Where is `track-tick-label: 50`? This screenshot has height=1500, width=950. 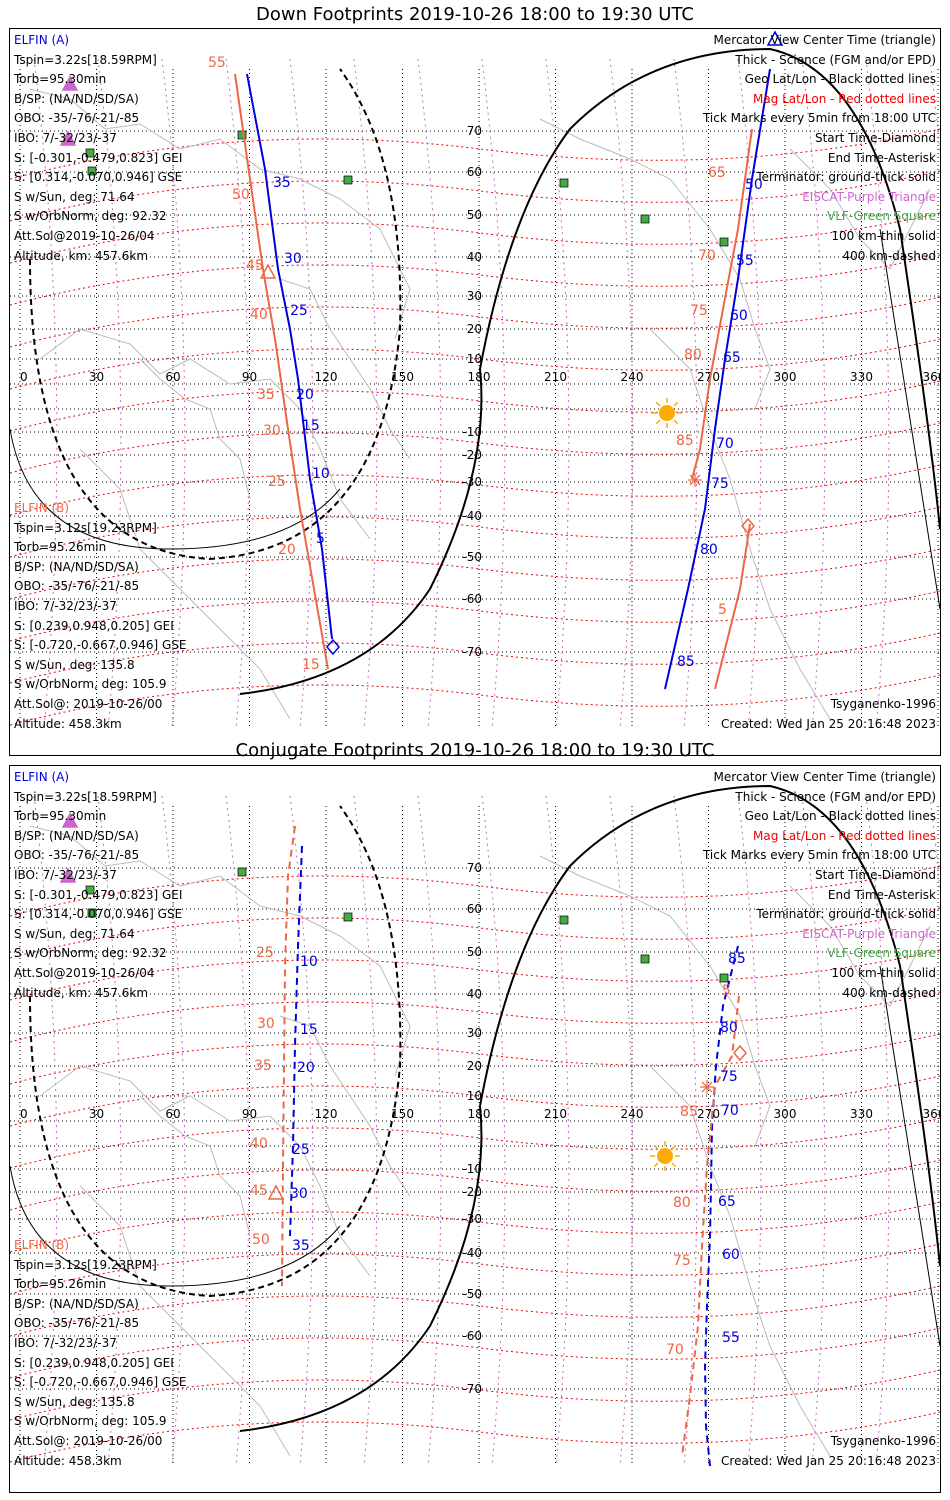
track-tick-label: 50 is located at coordinates (261, 1240).